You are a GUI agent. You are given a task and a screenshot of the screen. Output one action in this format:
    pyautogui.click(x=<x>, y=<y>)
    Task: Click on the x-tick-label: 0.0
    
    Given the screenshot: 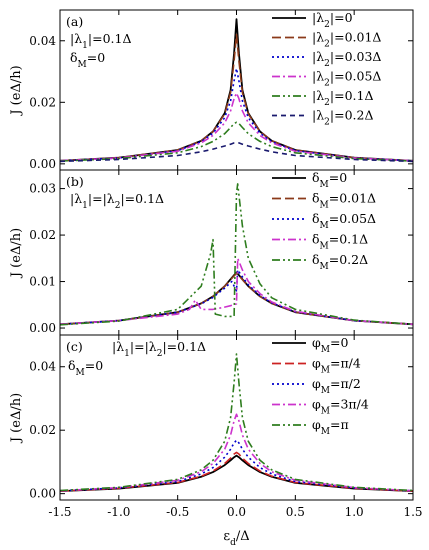 What is the action you would take?
    pyautogui.click(x=236, y=512)
    